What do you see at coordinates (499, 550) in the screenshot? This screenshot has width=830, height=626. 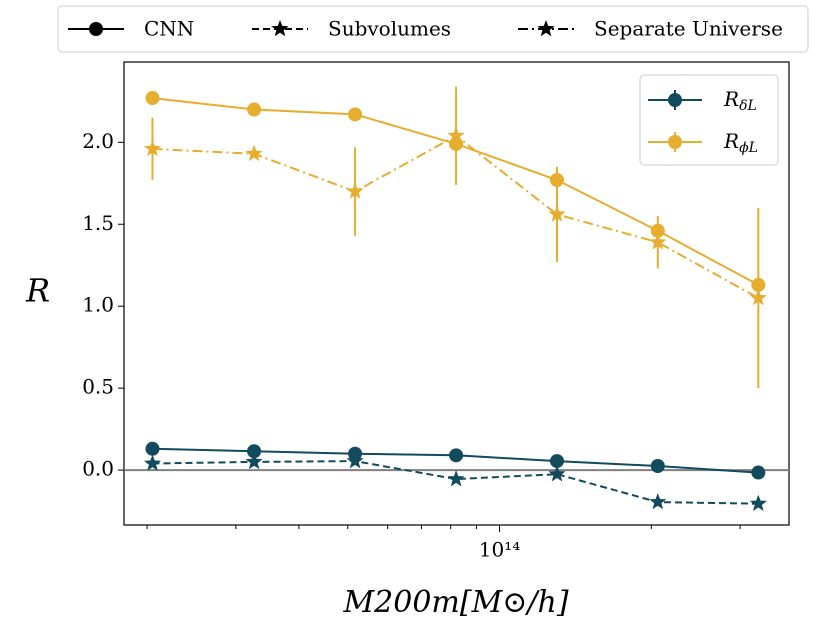 I see `x-tick-label: 10¹⁴` at bounding box center [499, 550].